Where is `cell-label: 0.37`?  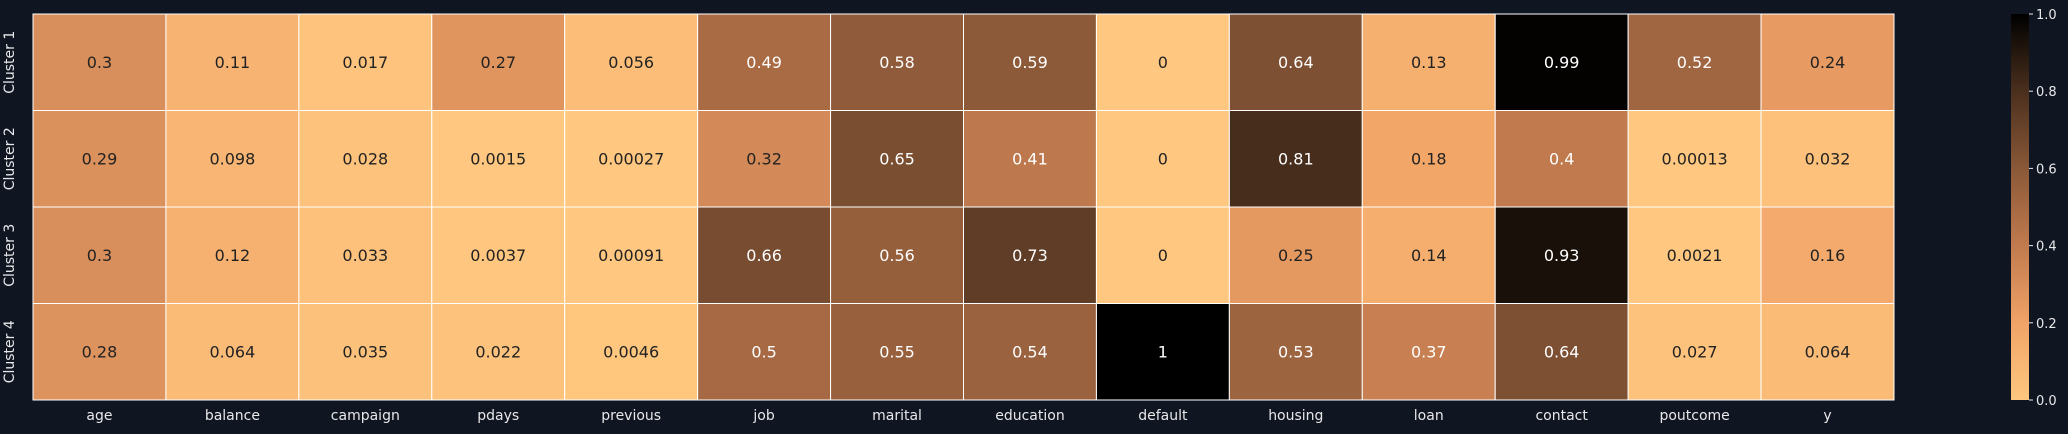 cell-label: 0.37 is located at coordinates (1429, 351).